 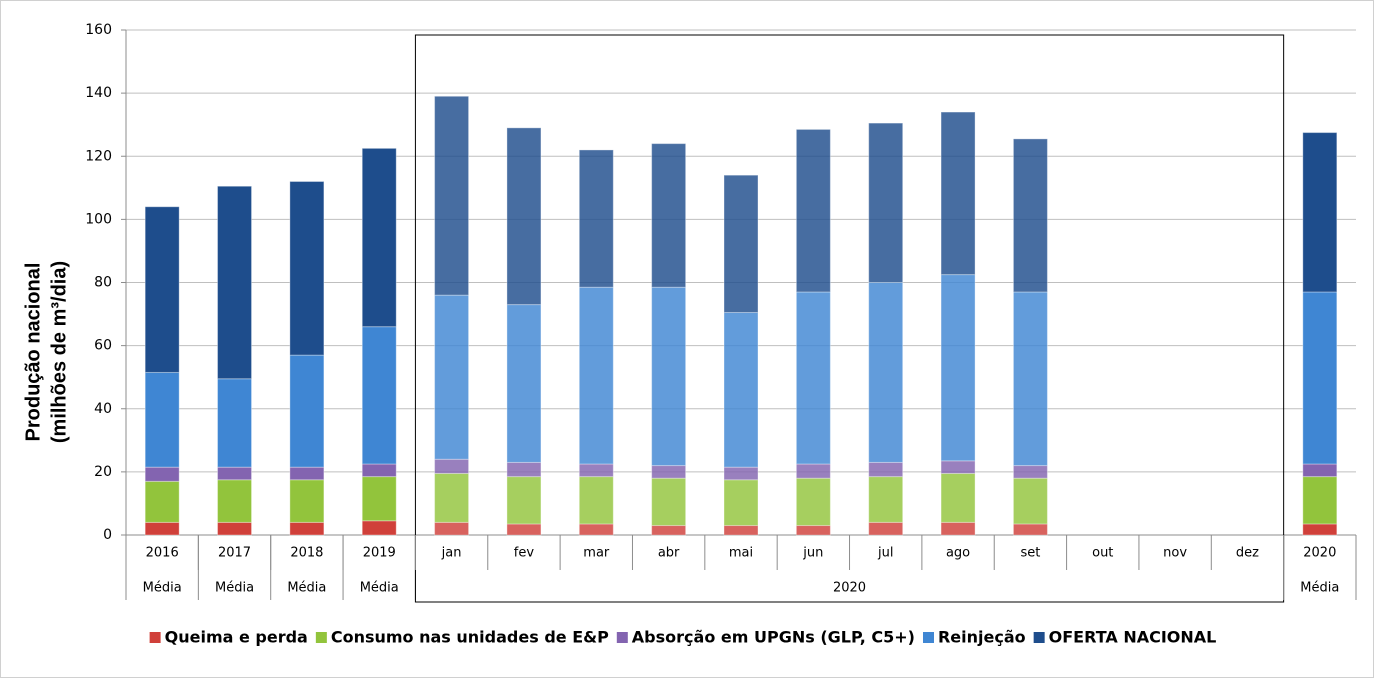 What do you see at coordinates (773, 637) in the screenshot?
I see `legend-label: Absorção em UPGNs (GLP, C5+)` at bounding box center [773, 637].